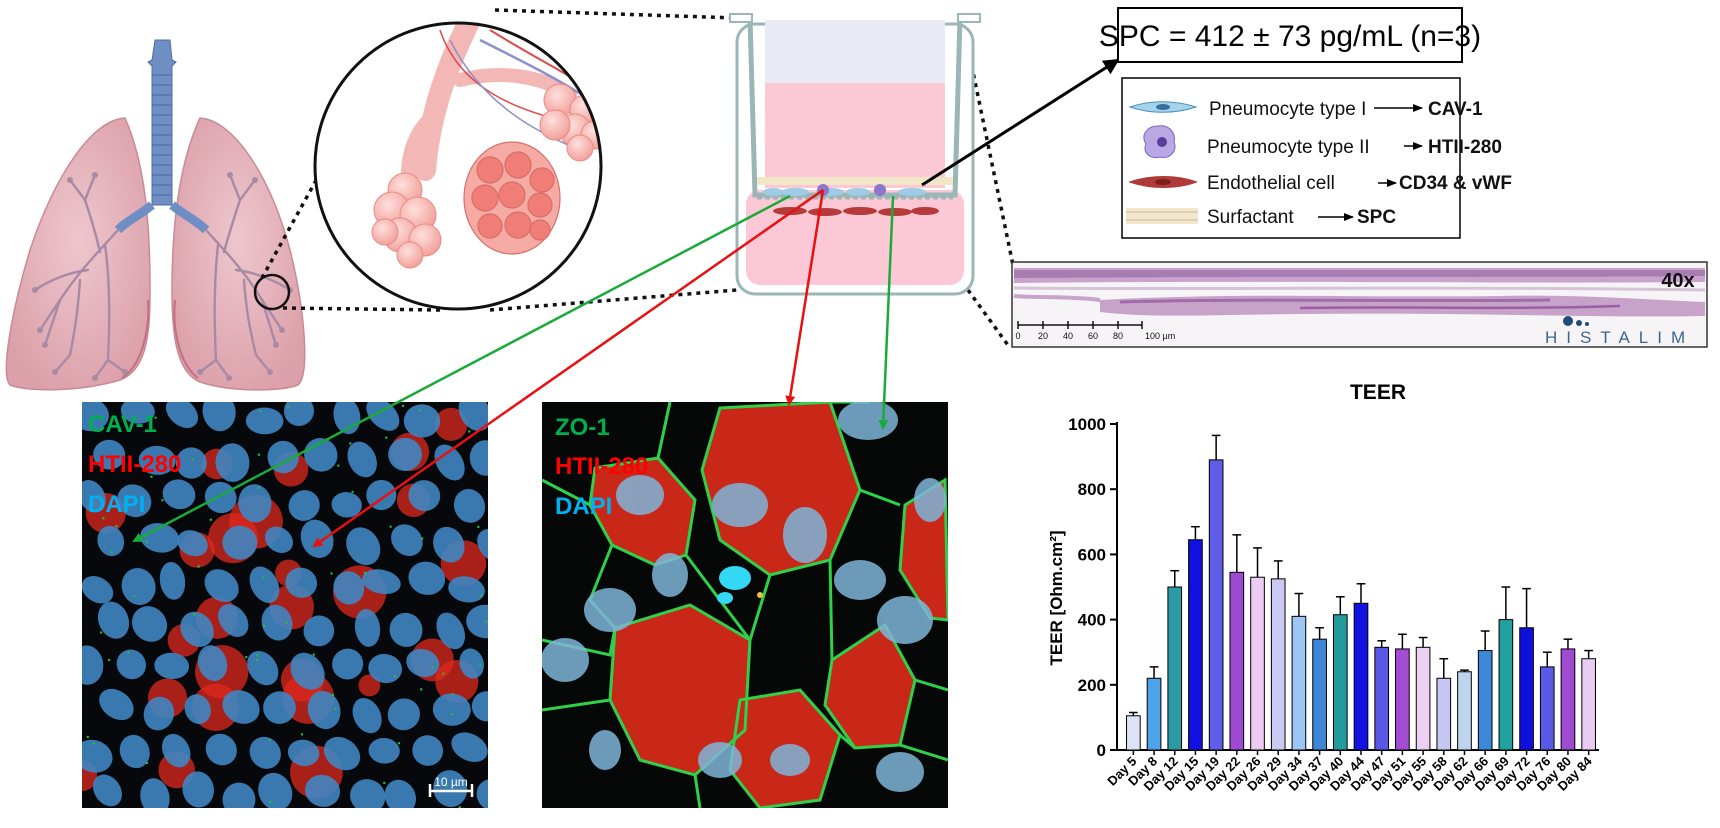  What do you see at coordinates (451, 782) in the screenshot?
I see `micl-scale-label: 10 µm` at bounding box center [451, 782].